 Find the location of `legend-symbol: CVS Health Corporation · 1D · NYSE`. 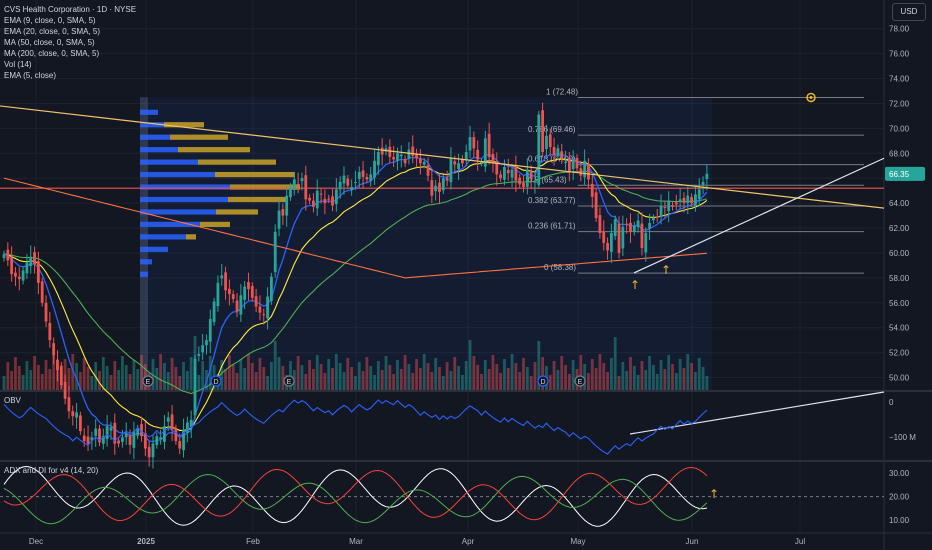

legend-symbol: CVS Health Corporation · 1D · NYSE is located at coordinates (70, 9).